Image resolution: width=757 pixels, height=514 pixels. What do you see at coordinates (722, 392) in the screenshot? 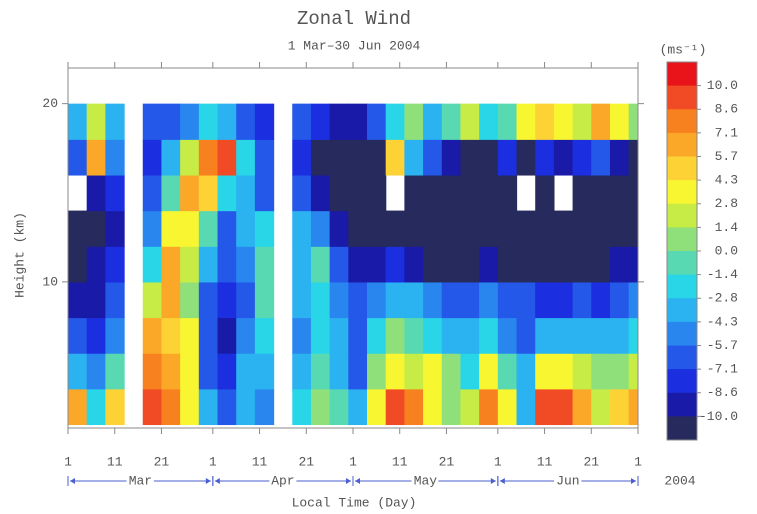
I see `colorbar-label: -8.6` at bounding box center [722, 392].